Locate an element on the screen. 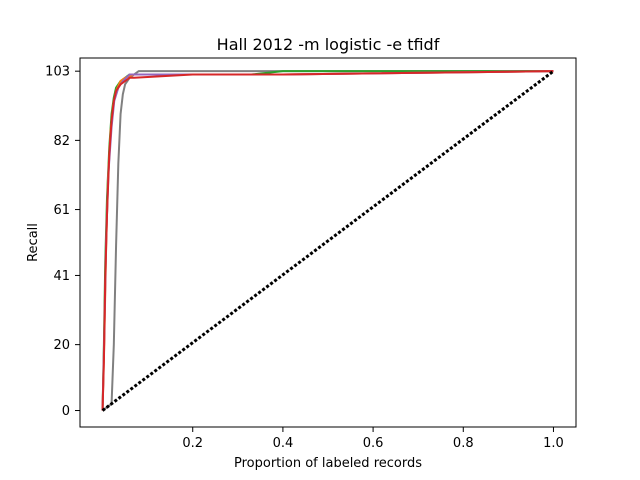 The width and height of the screenshot is (640, 480). y-tick-label: 20 is located at coordinates (61, 345).